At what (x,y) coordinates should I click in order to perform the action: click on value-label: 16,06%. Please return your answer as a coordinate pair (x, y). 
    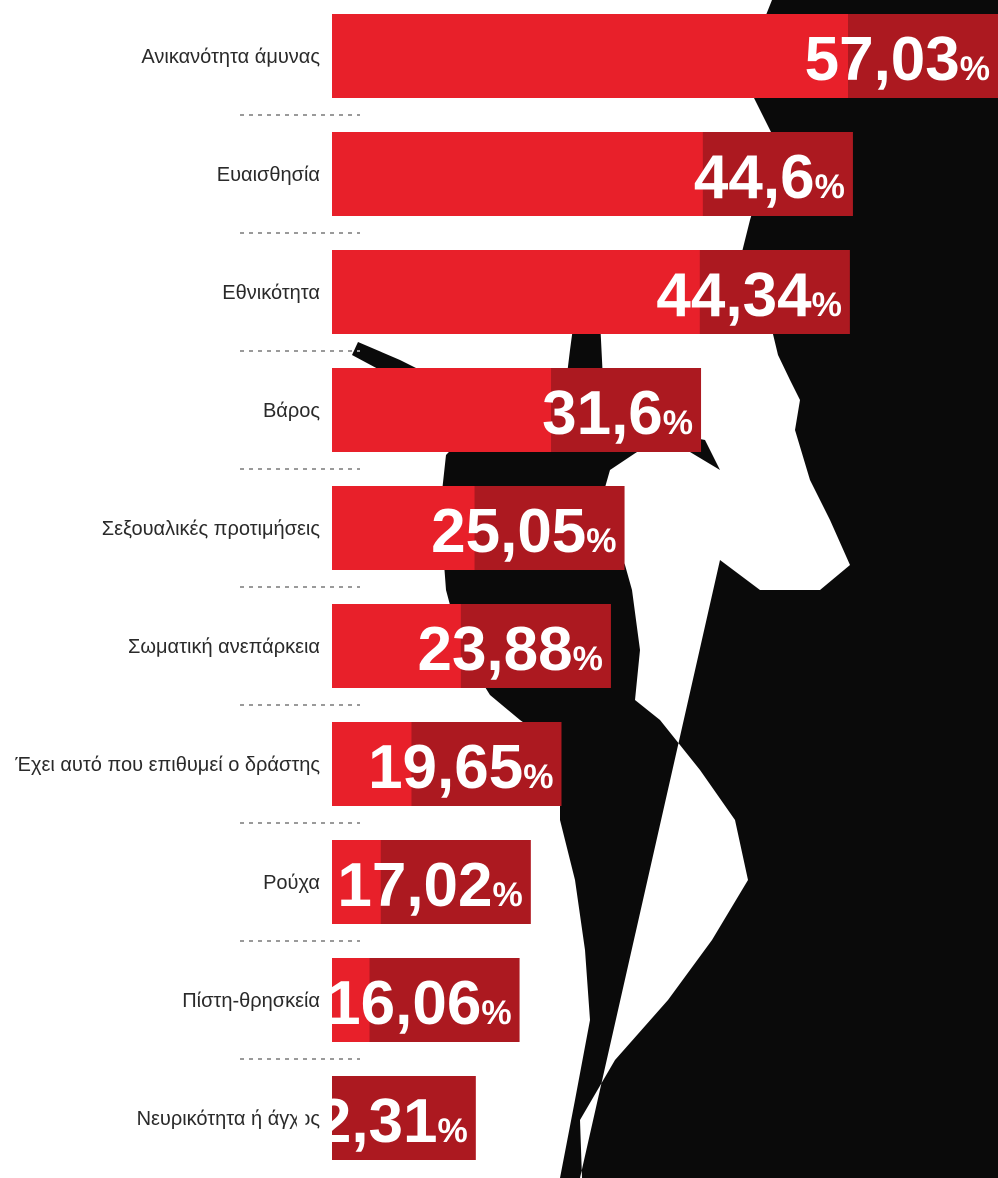
    Looking at the image, I should click on (418, 1003).